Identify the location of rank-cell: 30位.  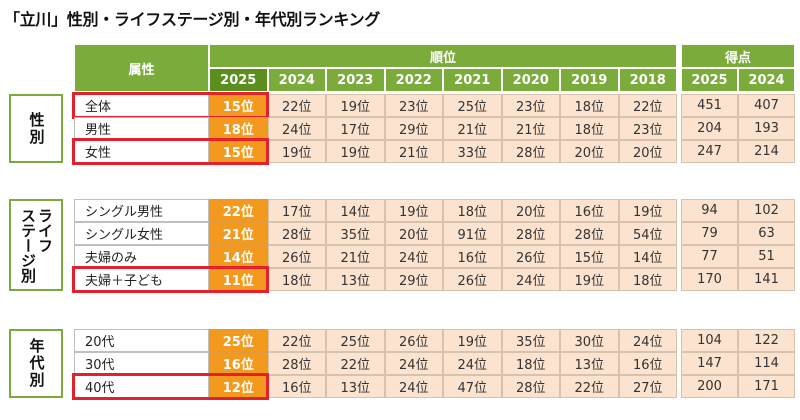
(589, 340).